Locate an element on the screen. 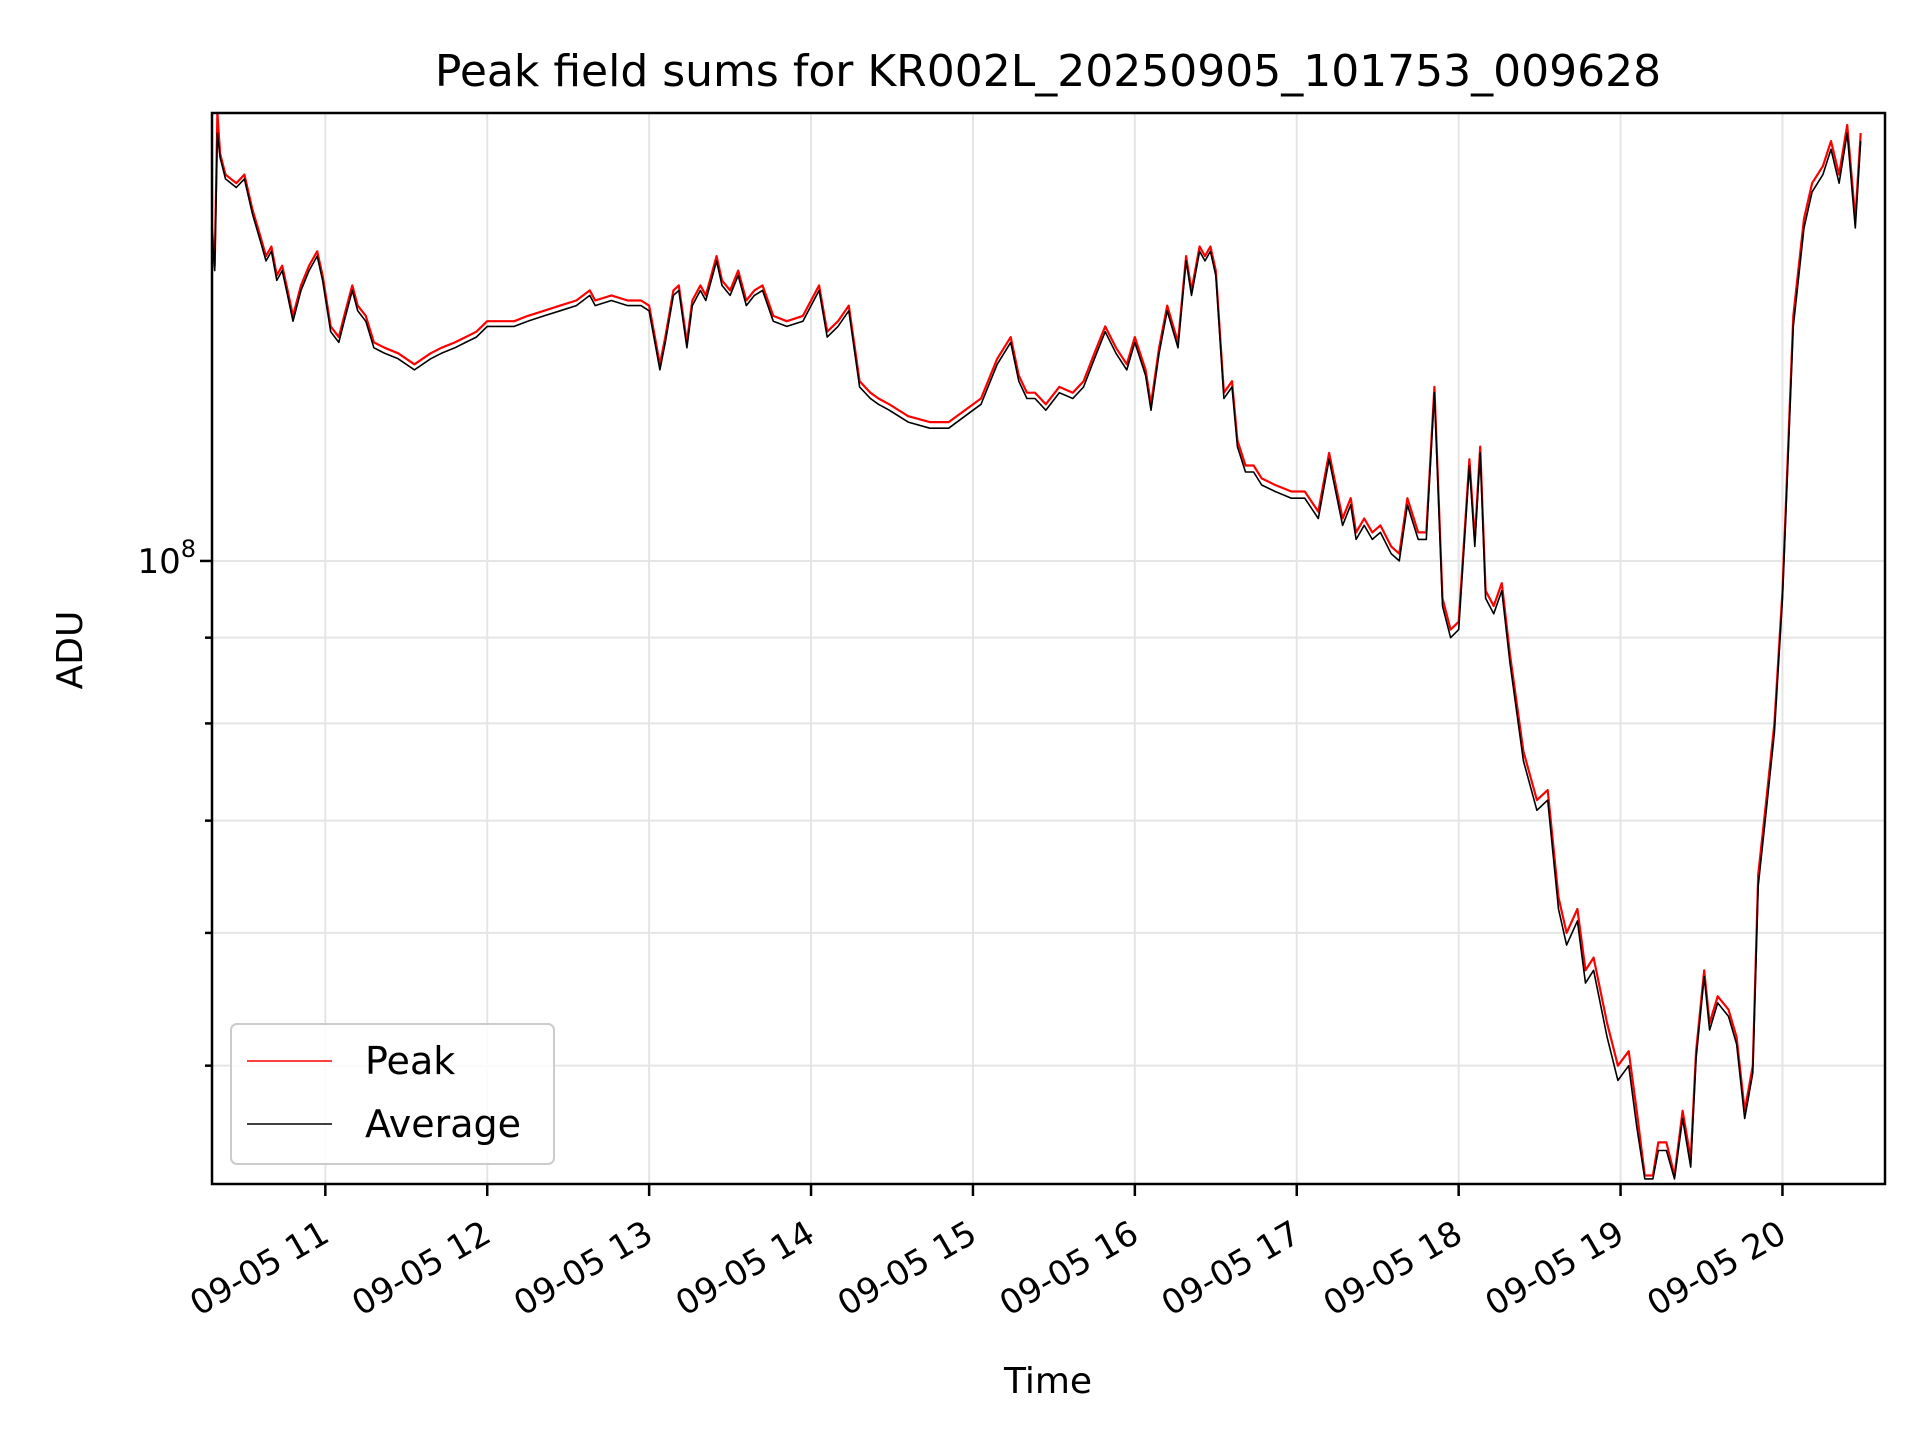 This screenshot has height=1440, width=1920. y-tick-label: 108 is located at coordinates (166, 558).